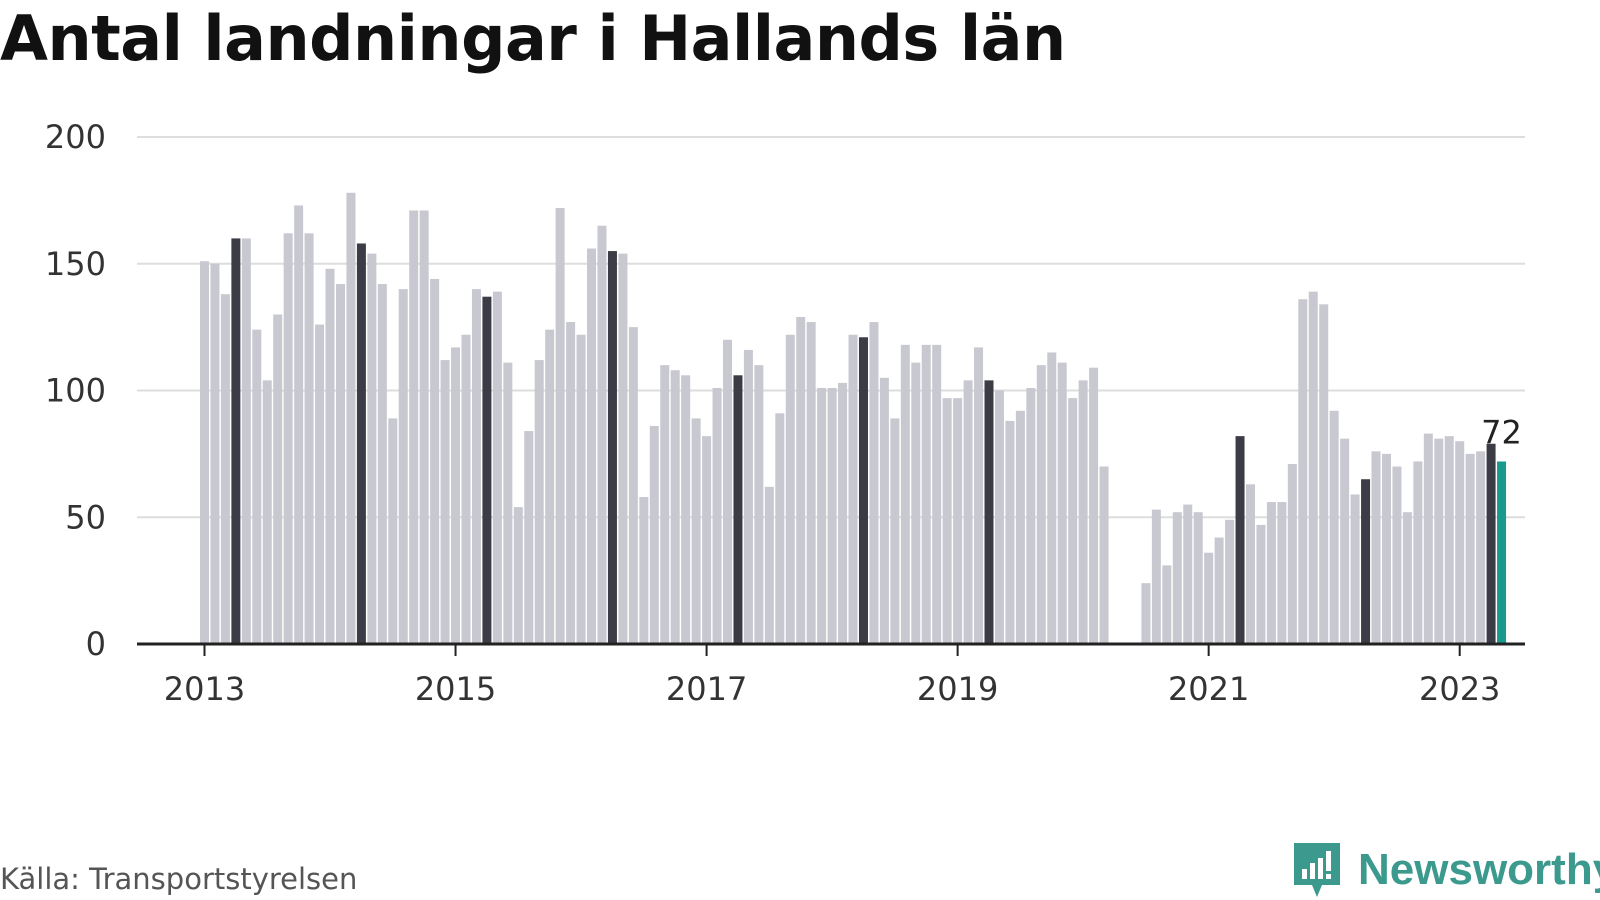 The image size is (1600, 900). I want to click on x-tick-label: 2015, so click(455, 689).